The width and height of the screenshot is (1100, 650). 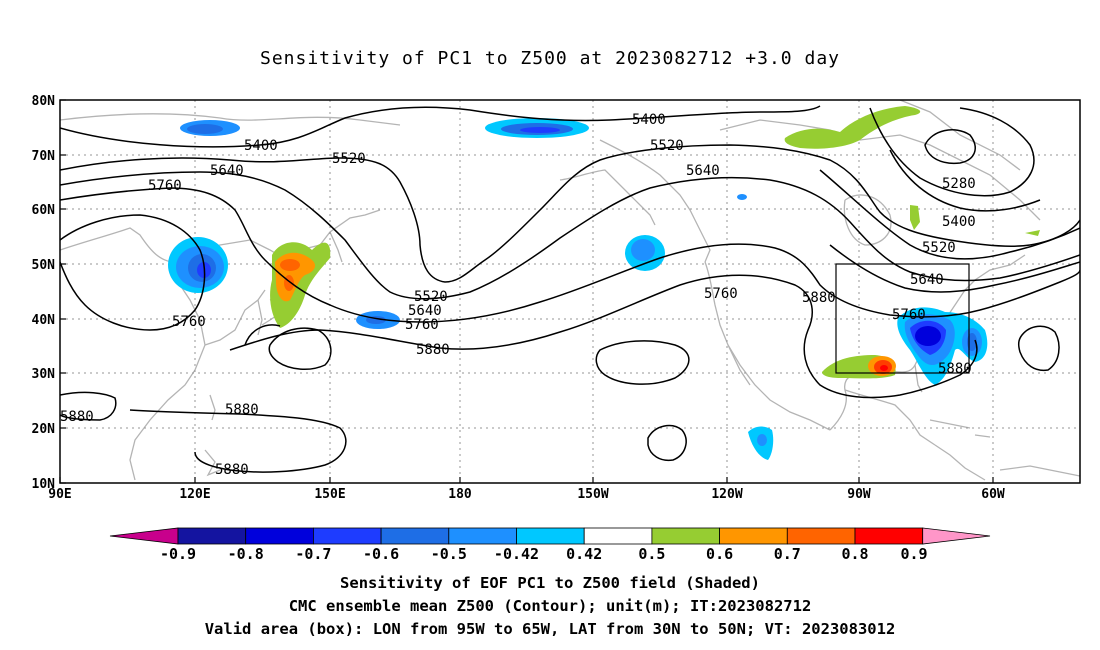 I want to click on lat-label: 80N, so click(x=44, y=101).